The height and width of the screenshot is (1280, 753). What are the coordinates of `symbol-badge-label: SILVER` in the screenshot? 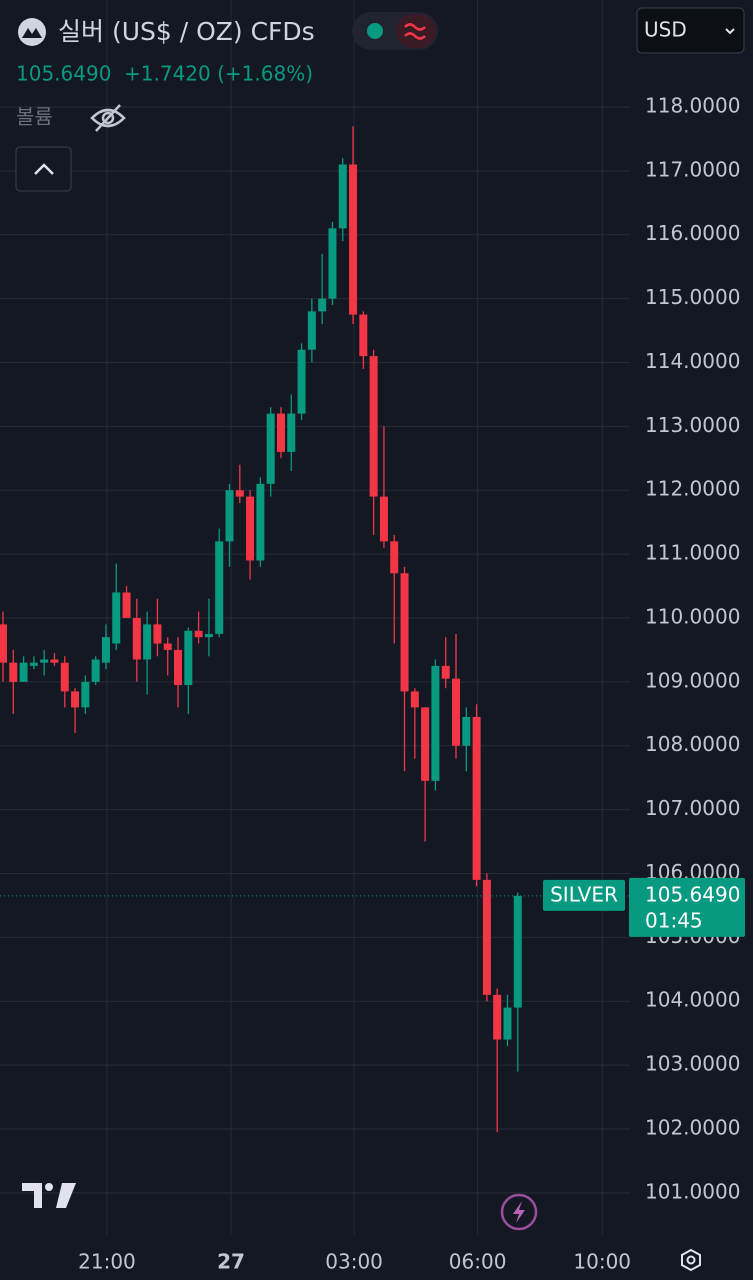 It's located at (584, 894).